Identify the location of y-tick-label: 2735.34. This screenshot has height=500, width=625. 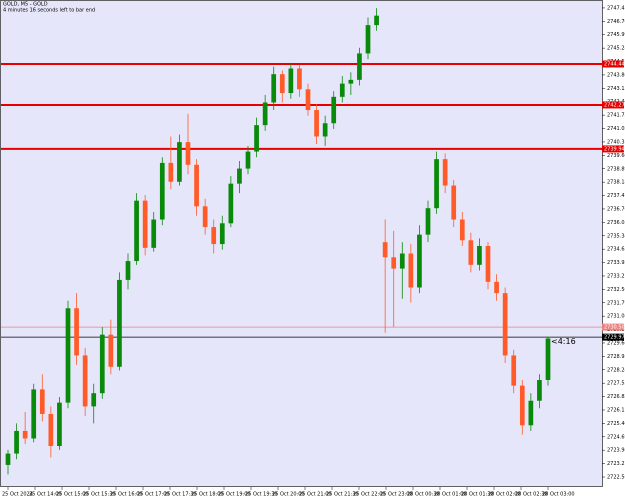
(616, 236).